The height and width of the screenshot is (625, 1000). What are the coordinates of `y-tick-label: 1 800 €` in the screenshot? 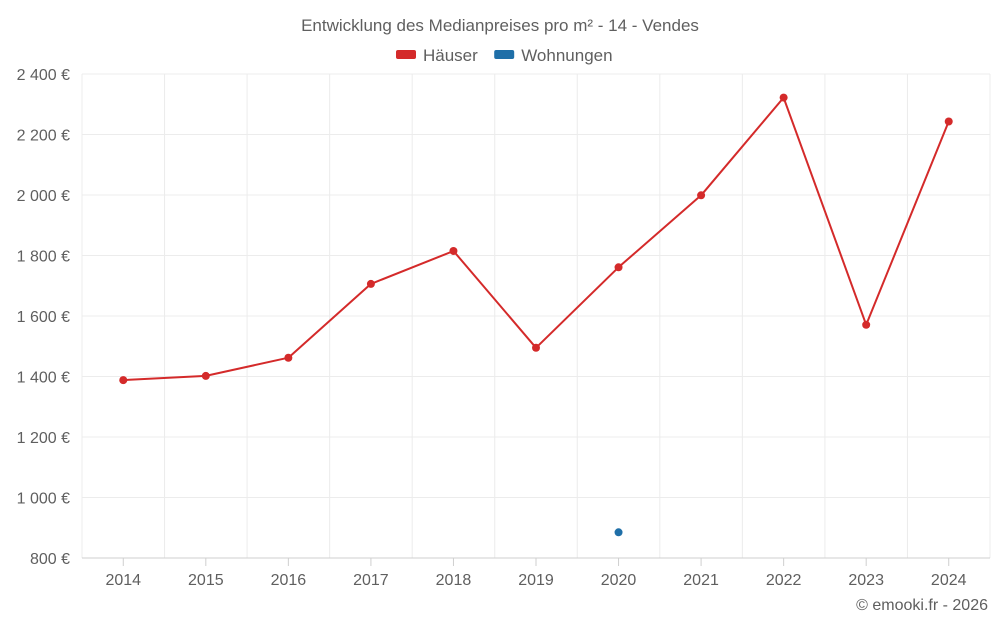 It's located at (43, 257).